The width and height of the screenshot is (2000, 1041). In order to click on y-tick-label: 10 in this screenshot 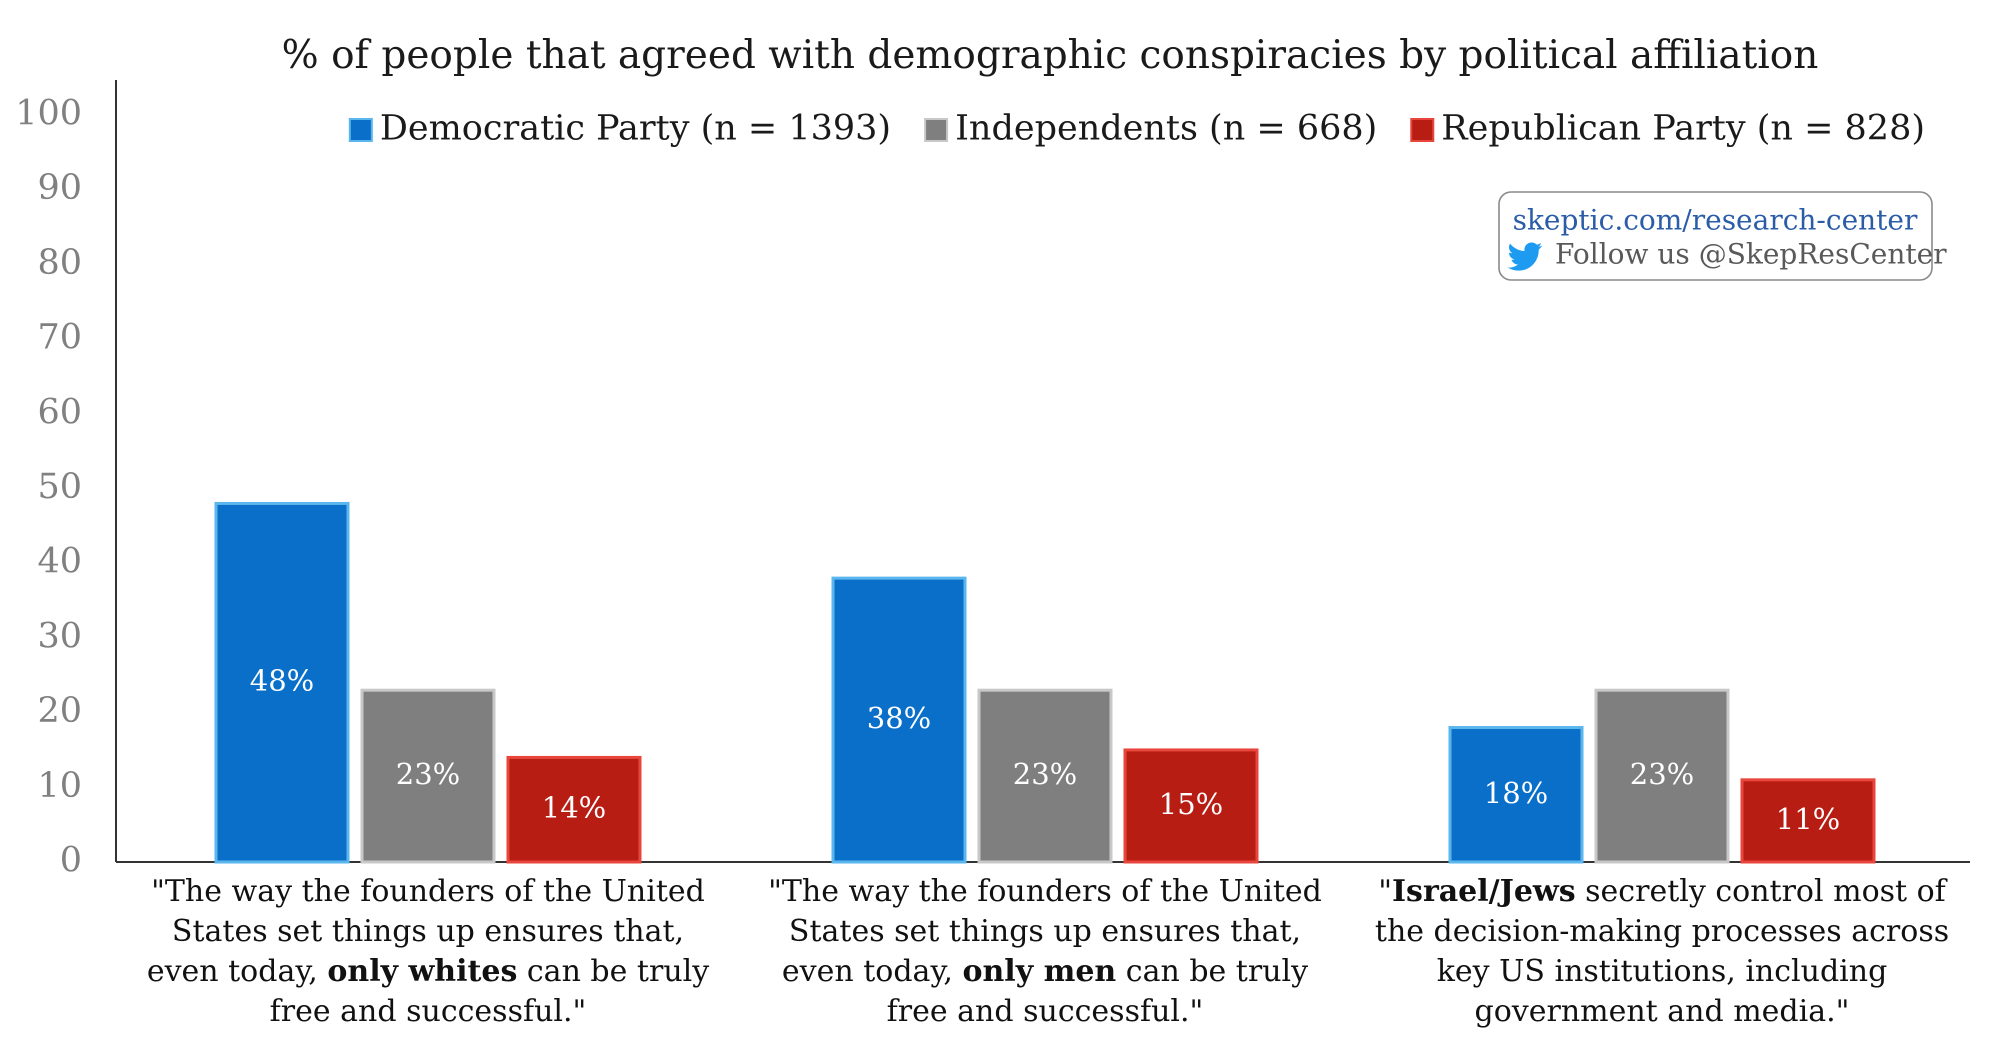, I will do `click(59, 786)`.